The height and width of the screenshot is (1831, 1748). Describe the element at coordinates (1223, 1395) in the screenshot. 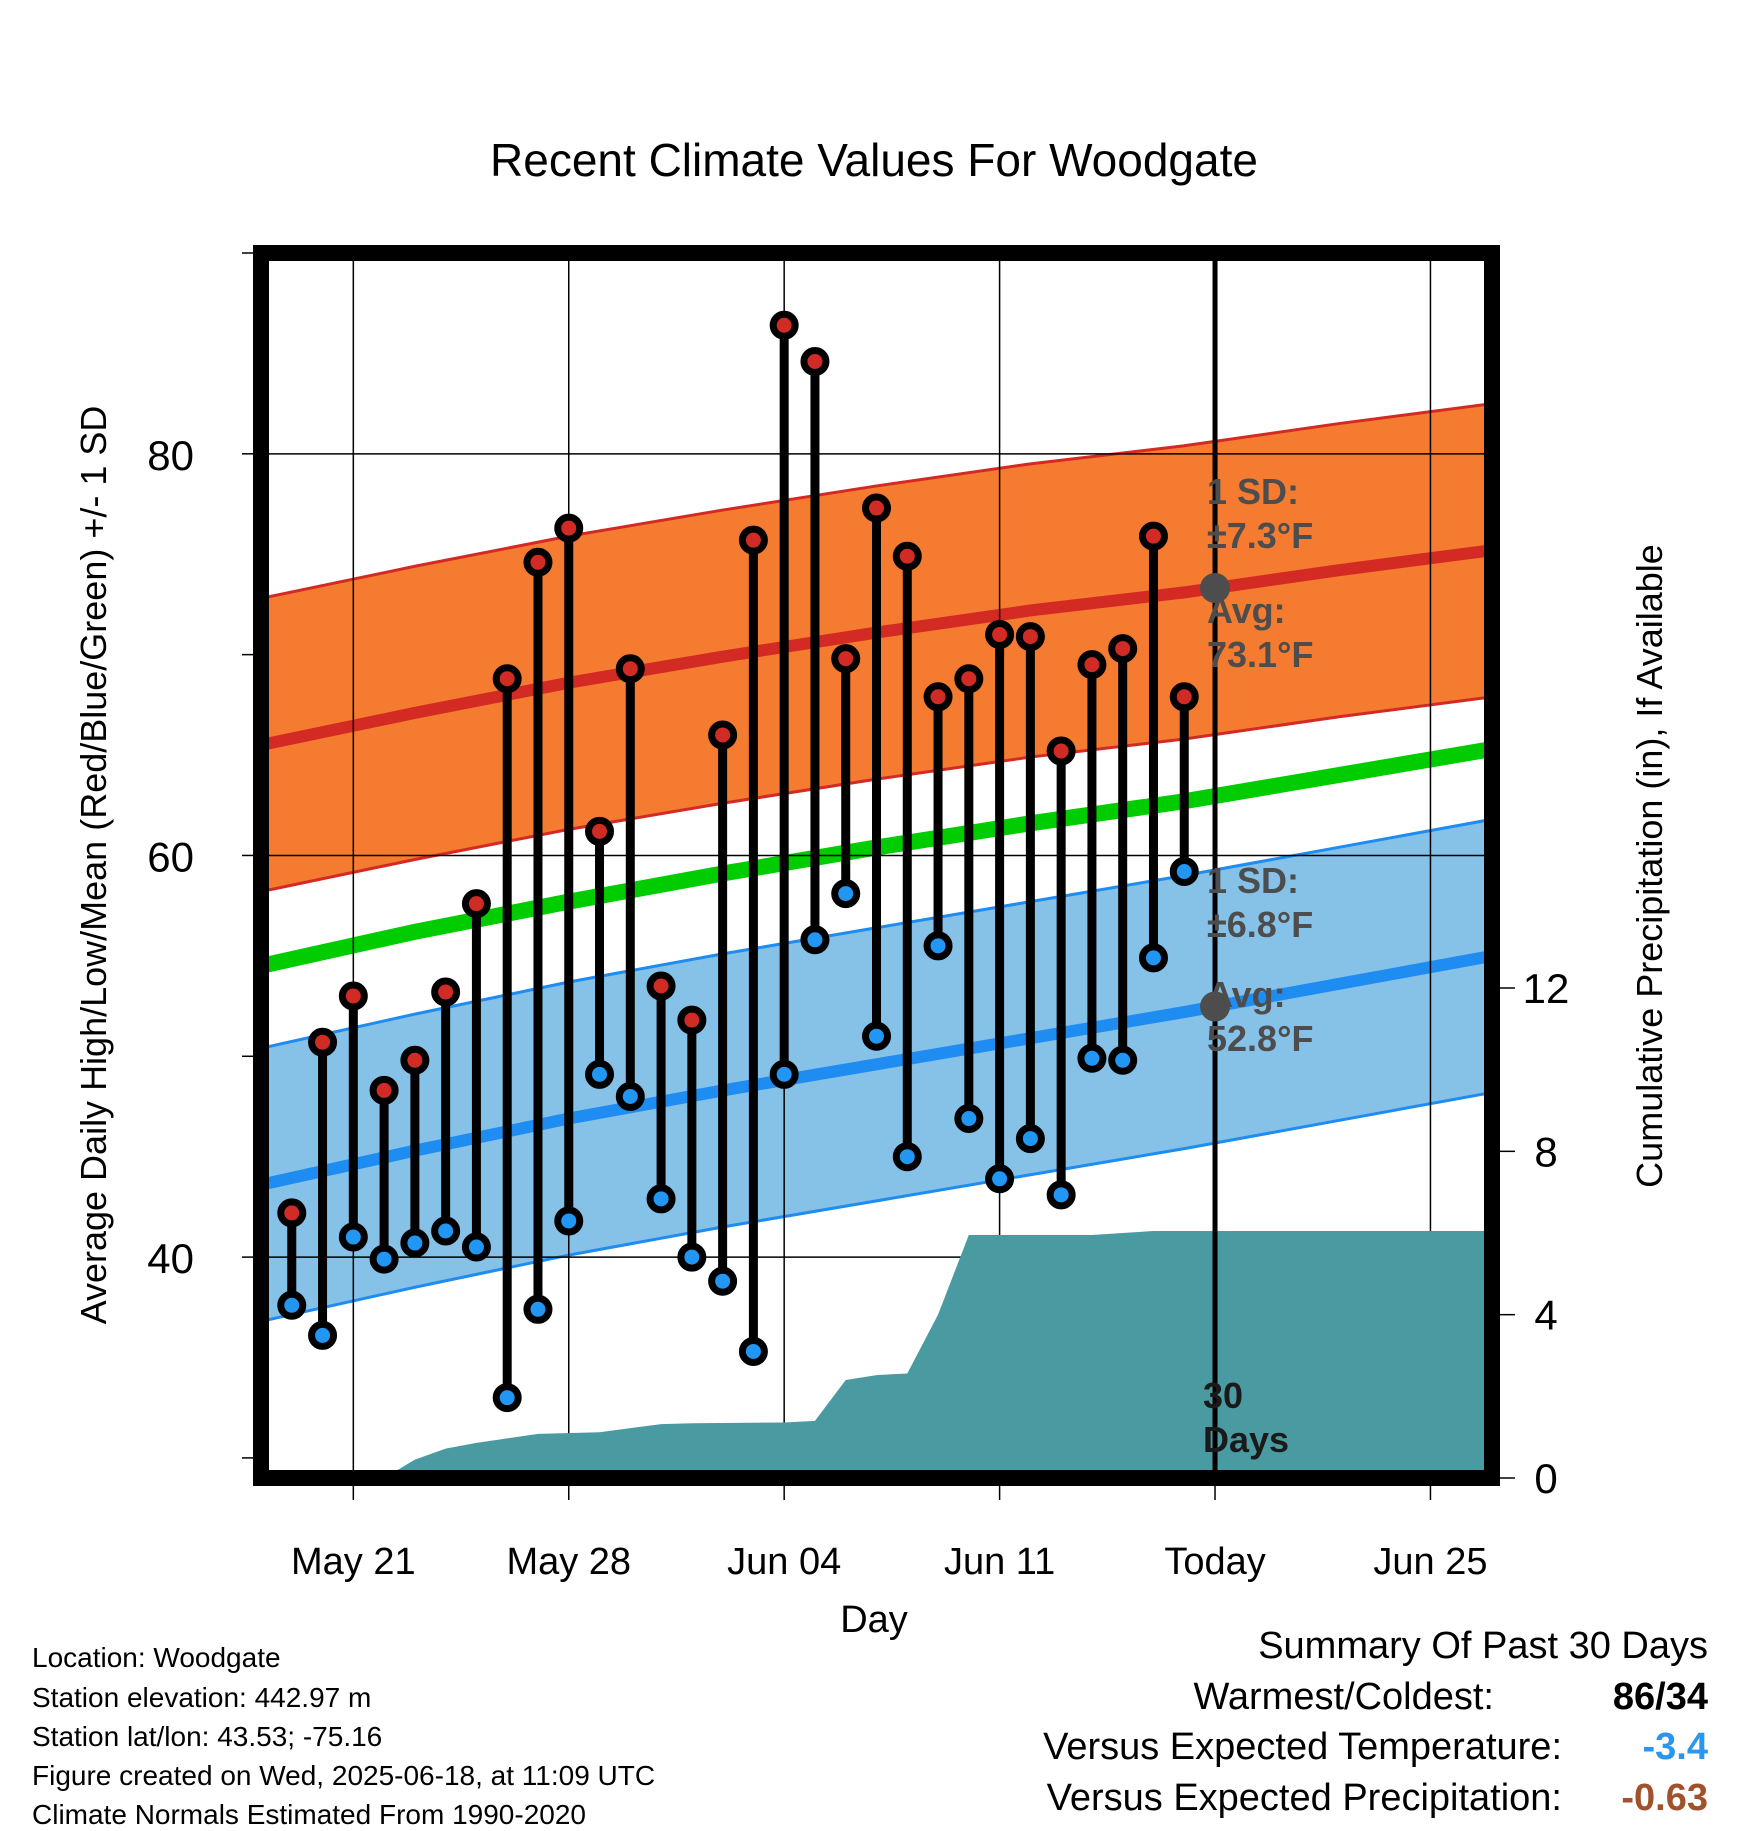

I see `days-label-number: 30` at that location.